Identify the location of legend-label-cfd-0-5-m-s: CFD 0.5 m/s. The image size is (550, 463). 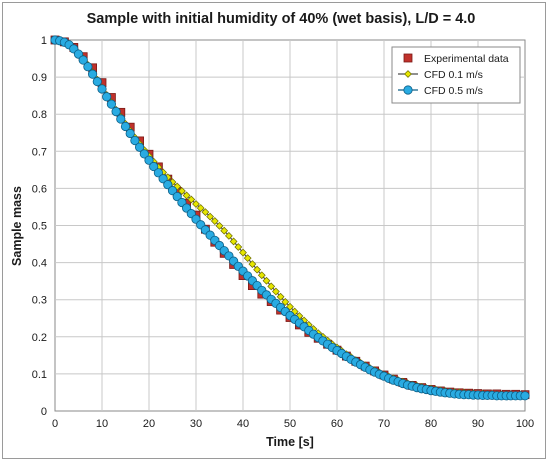
(453, 91).